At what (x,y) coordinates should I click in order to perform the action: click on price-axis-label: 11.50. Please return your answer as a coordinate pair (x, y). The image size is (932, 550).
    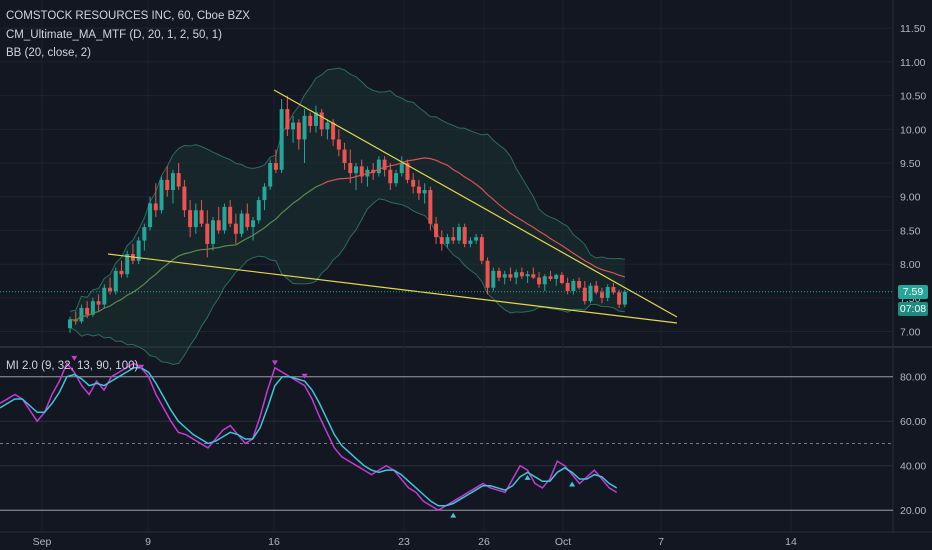
    Looking at the image, I should click on (913, 29).